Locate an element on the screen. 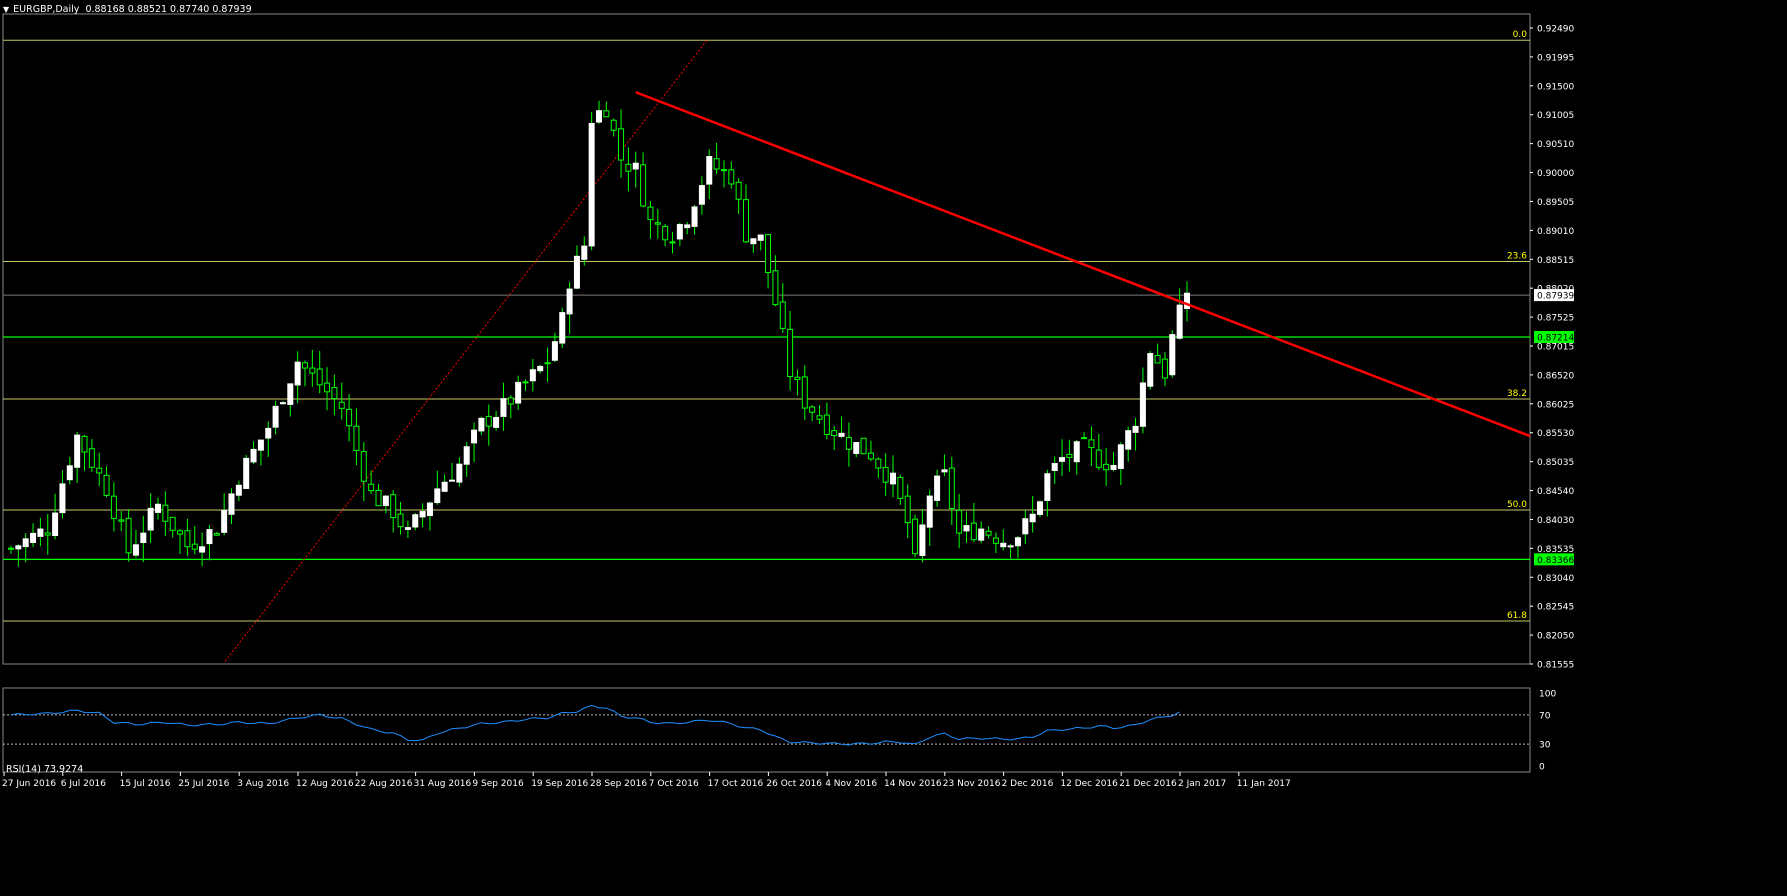  time-tick-label: 19 Sep 2016 is located at coordinates (559, 784).